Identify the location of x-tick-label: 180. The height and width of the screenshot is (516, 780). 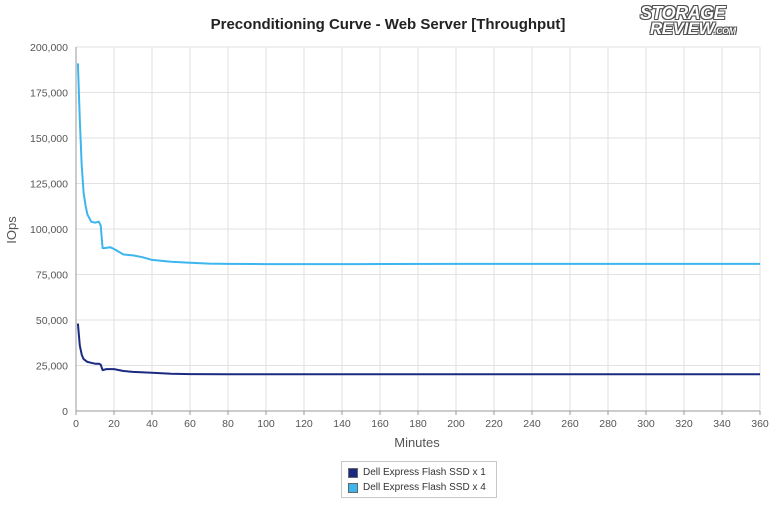
(418, 424).